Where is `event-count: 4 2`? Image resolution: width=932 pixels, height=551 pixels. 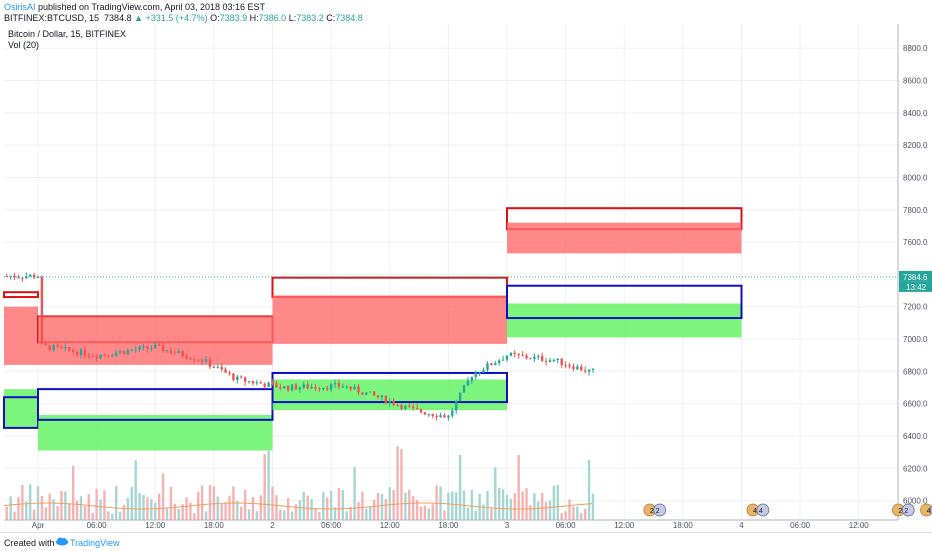 event-count: 4 2 is located at coordinates (929, 511).